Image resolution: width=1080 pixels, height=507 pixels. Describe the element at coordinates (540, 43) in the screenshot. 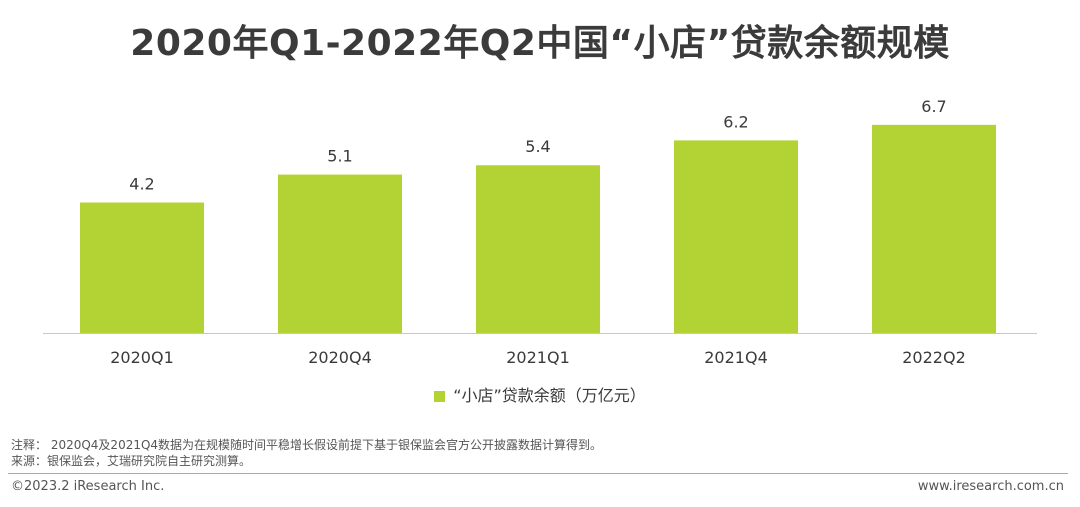

I see `chart-title: 2020年Q1-2022年Q2中国“小店”贷款余额规模` at that location.